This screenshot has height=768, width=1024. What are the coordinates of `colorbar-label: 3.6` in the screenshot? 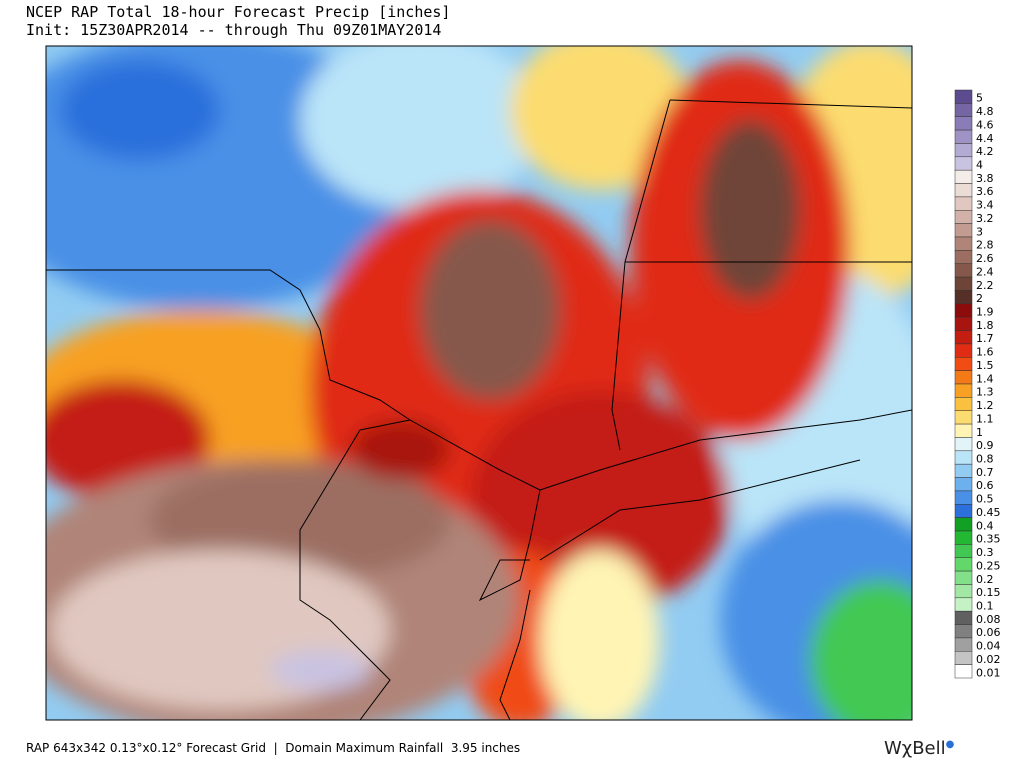 It's located at (985, 191).